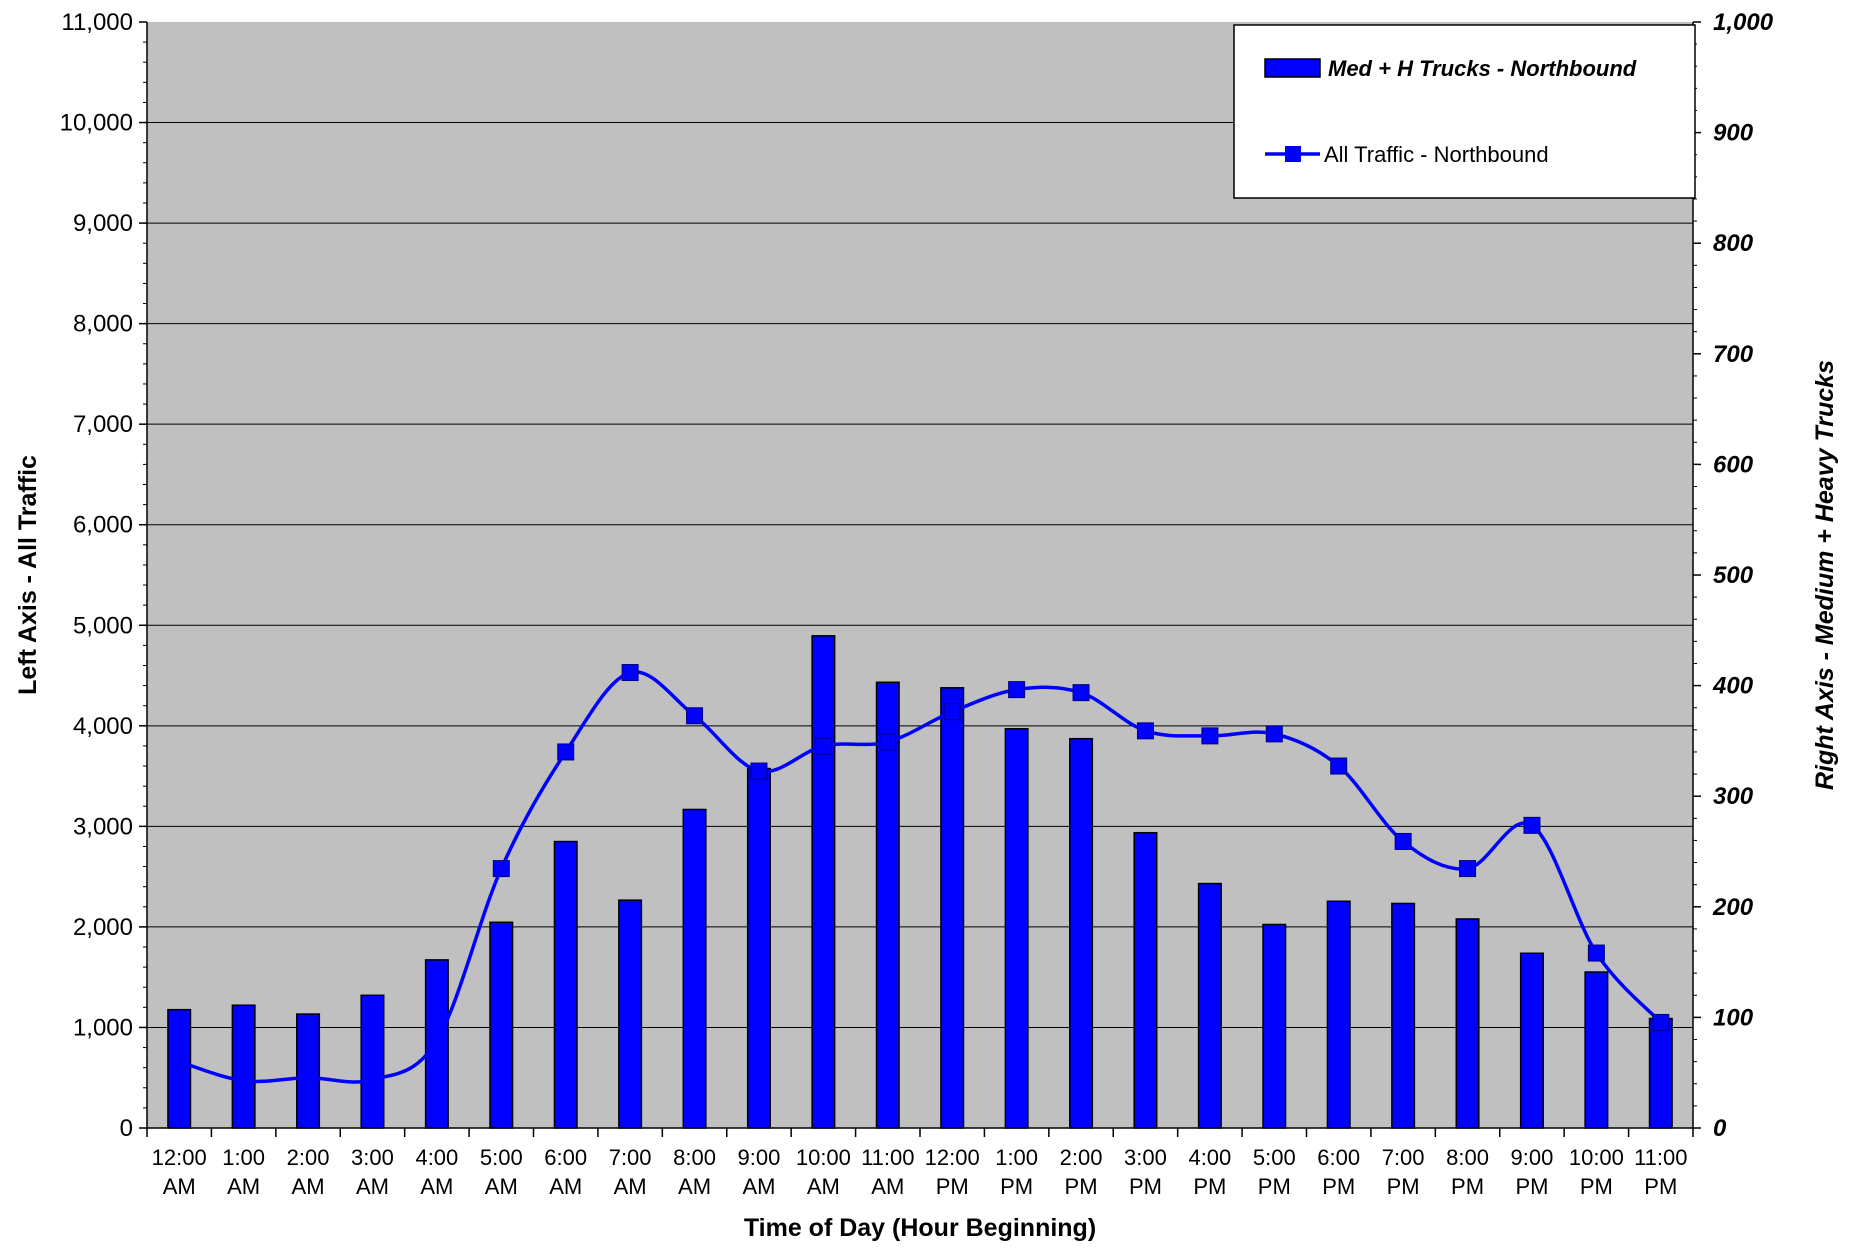 The image size is (1851, 1249). What do you see at coordinates (103, 625) in the screenshot?
I see `left-tick-label: 5,000` at bounding box center [103, 625].